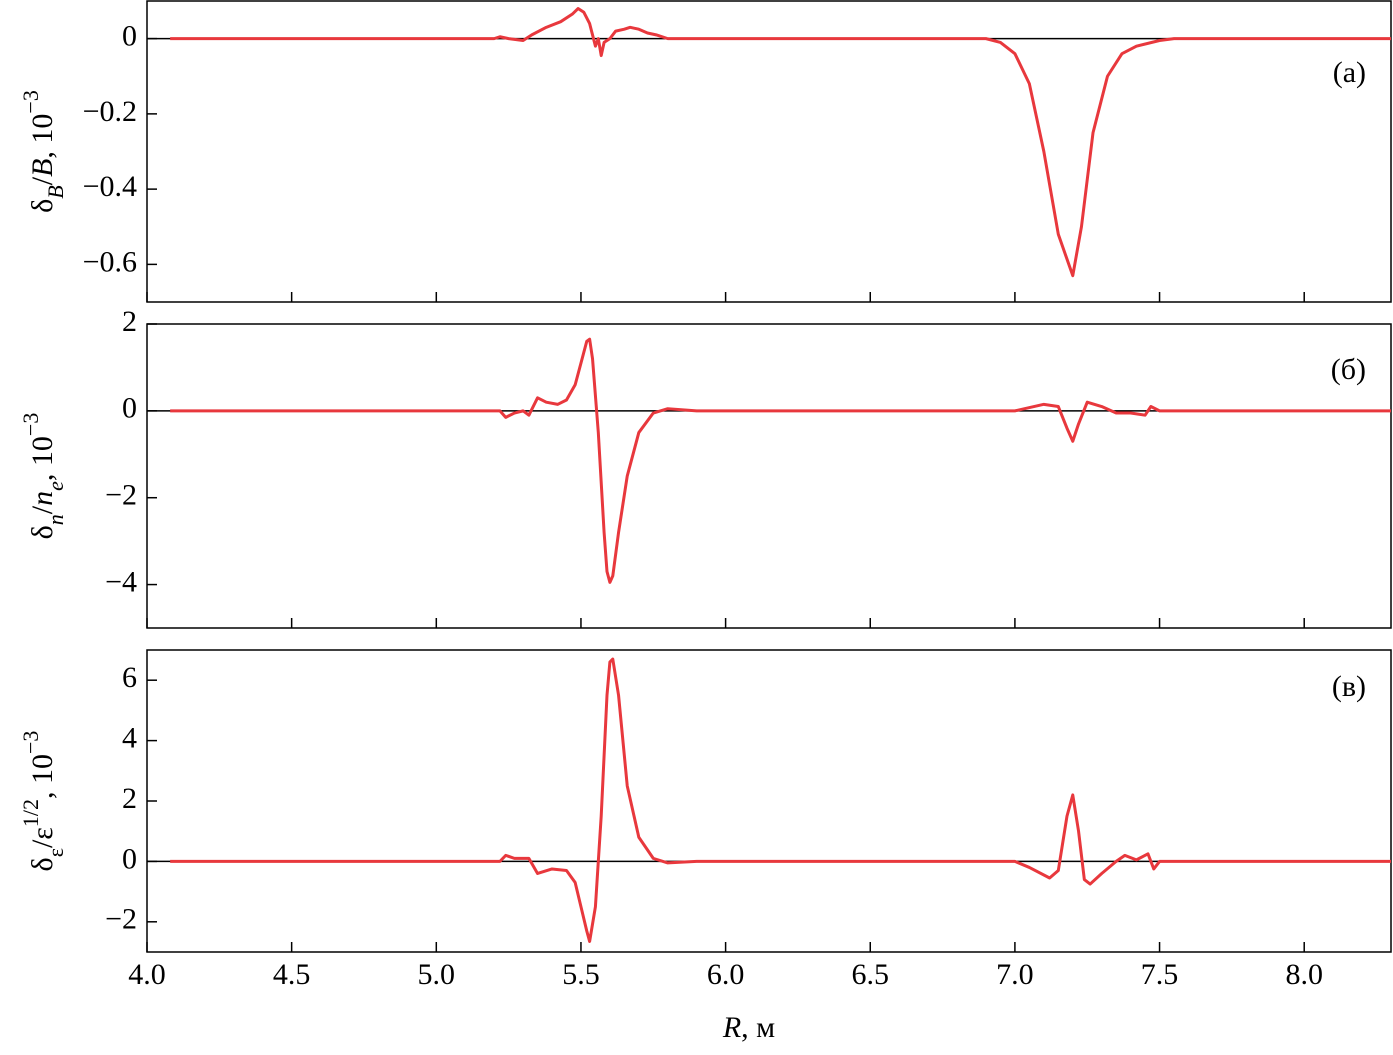  Describe the element at coordinates (110, 186) in the screenshot. I see `y-tick-label: −0.4` at that location.